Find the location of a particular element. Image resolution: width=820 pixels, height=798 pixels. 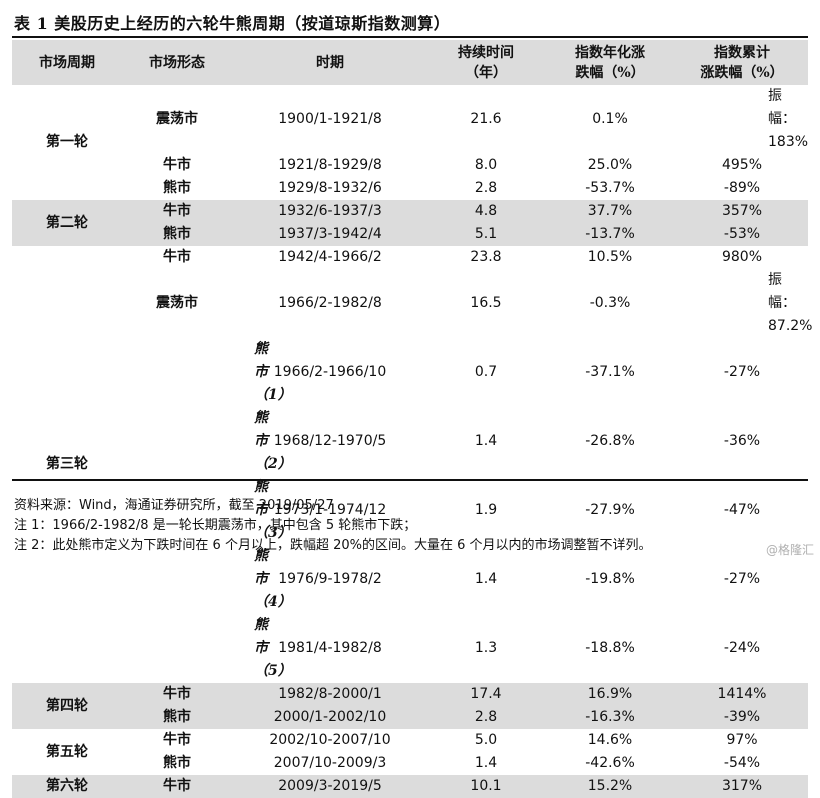

annual-change-cell: -18.8% is located at coordinates (610, 648).